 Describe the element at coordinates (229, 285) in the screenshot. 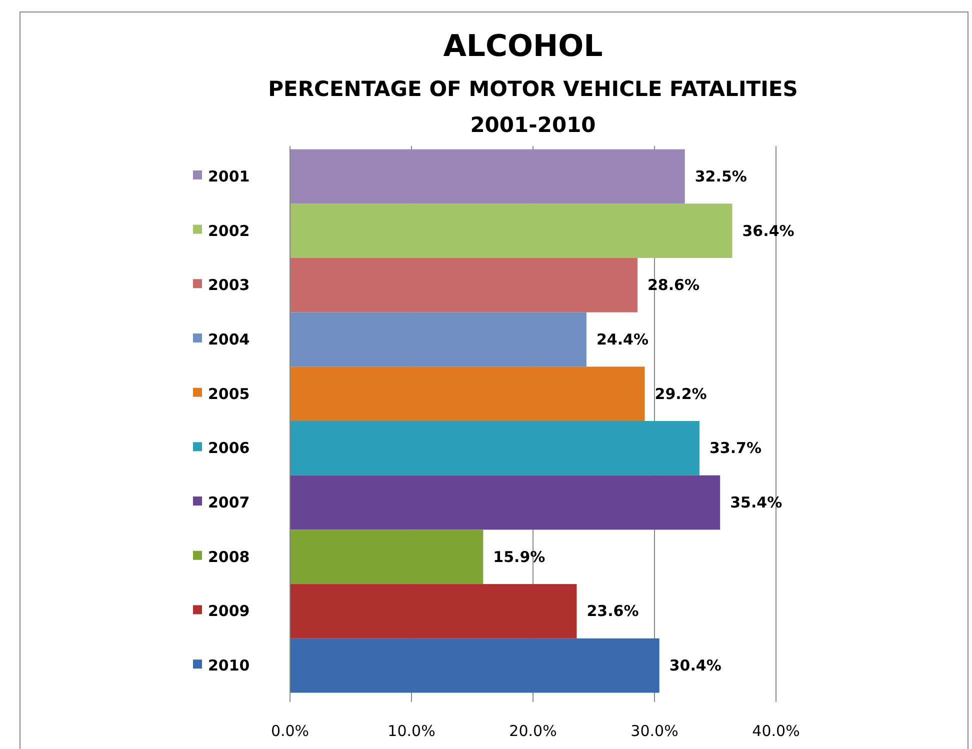

I see `y-tick-label: 2003` at that location.